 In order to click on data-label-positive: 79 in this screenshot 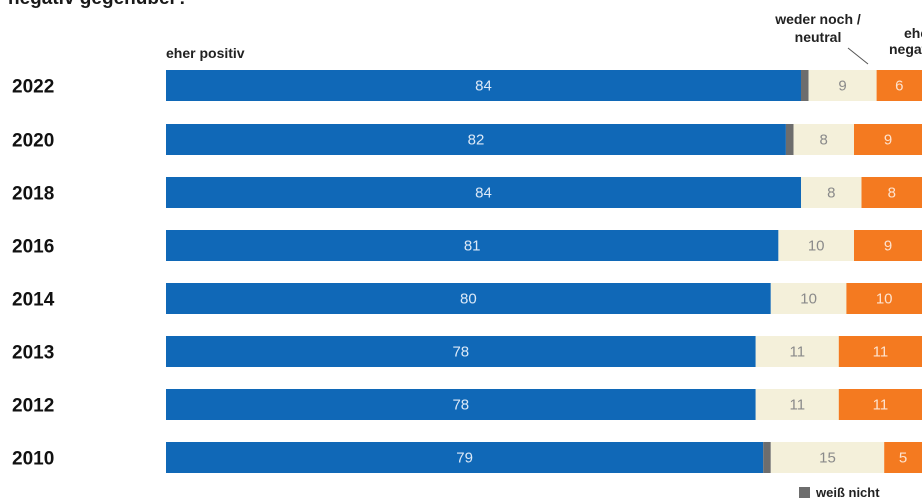, I will do `click(464, 458)`.